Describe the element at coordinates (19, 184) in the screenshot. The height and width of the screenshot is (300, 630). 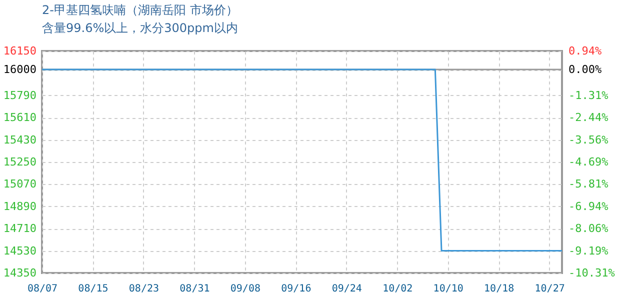
I see `y-tick-label: 15070` at that location.